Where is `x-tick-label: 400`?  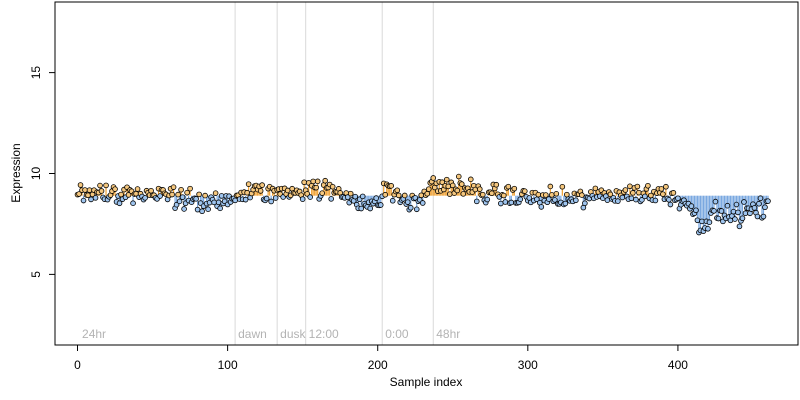
x-tick-label: 400 is located at coordinates (678, 365).